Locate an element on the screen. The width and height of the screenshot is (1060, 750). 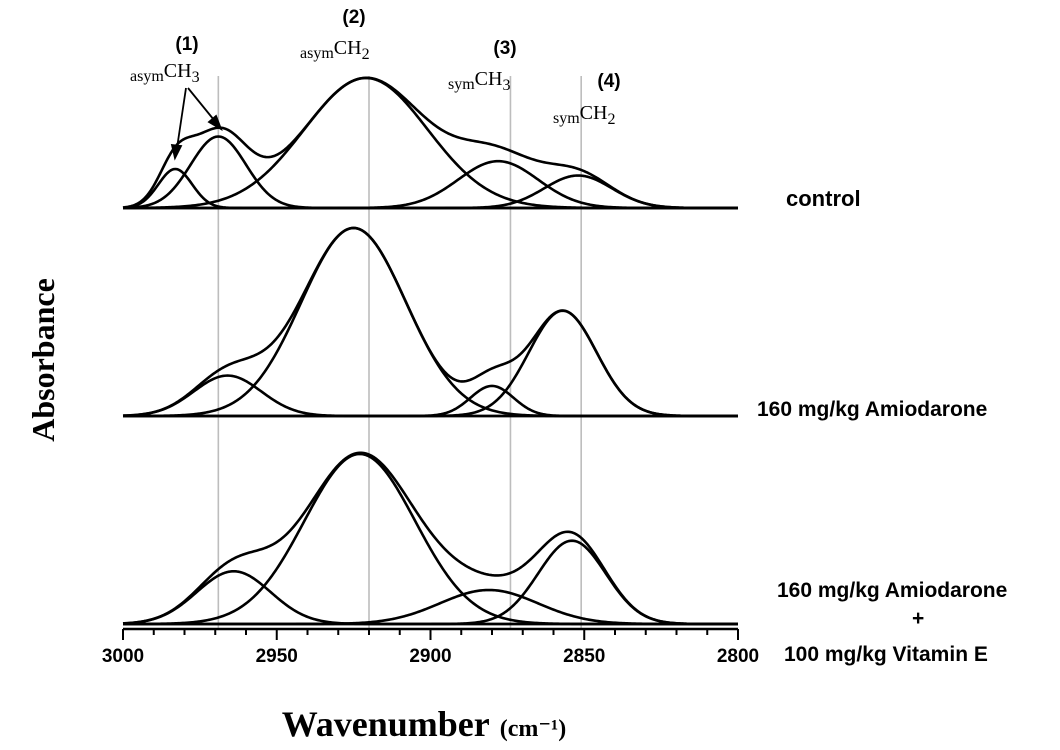
peak-number-1: (1) is located at coordinates (186, 44).